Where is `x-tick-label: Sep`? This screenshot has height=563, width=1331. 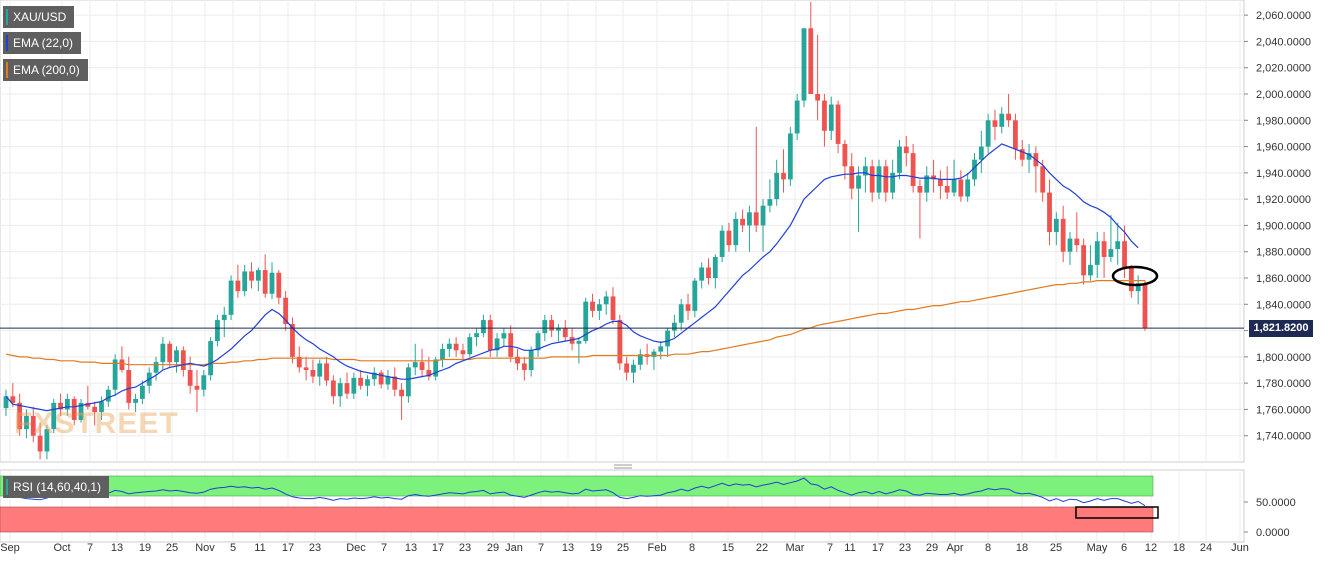 x-tick-label: Sep is located at coordinates (10, 548).